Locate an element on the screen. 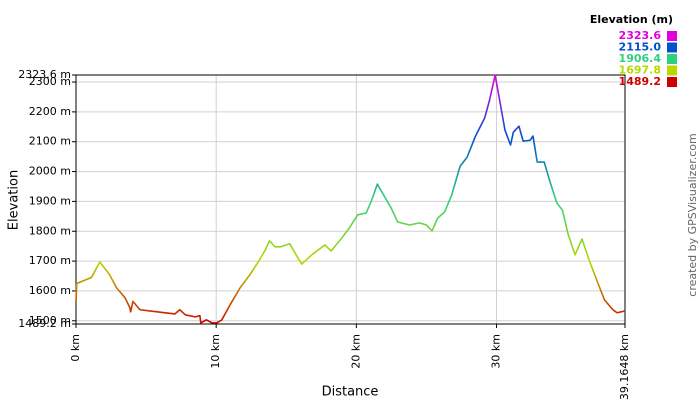  legend-label: 1906.4 is located at coordinates (640, 58).